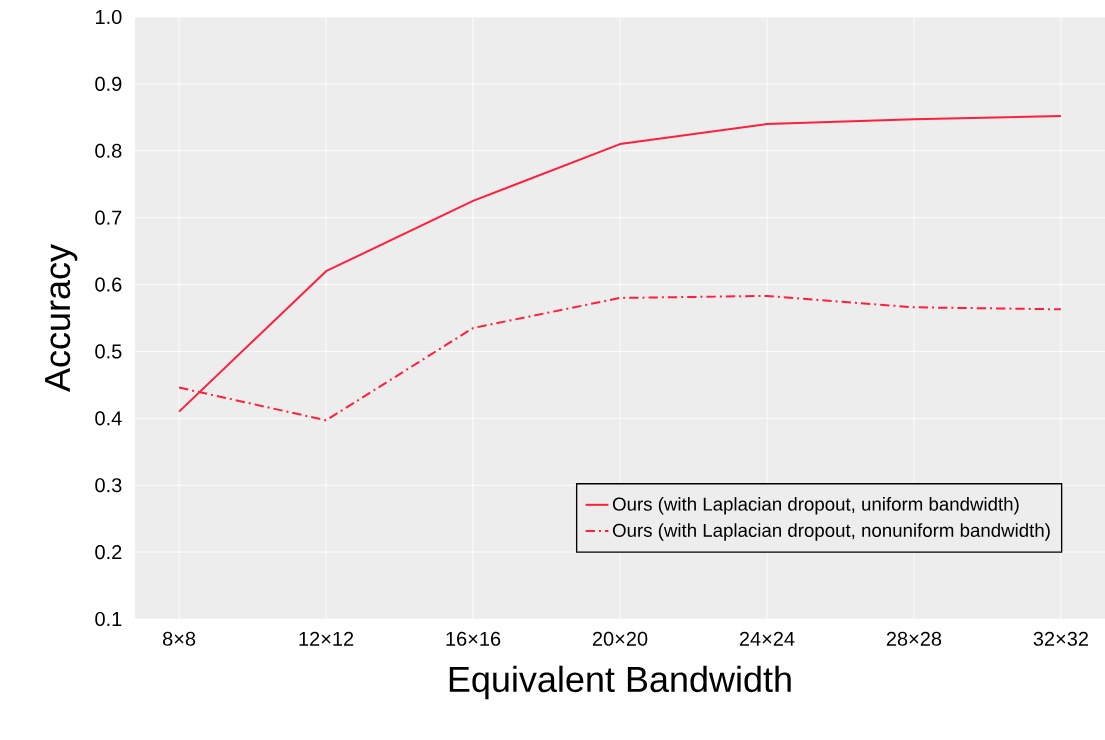 The image size is (1105, 740). Describe the element at coordinates (620, 682) in the screenshot. I see `x-axis-title: Equivalent Bandwidth` at that location.